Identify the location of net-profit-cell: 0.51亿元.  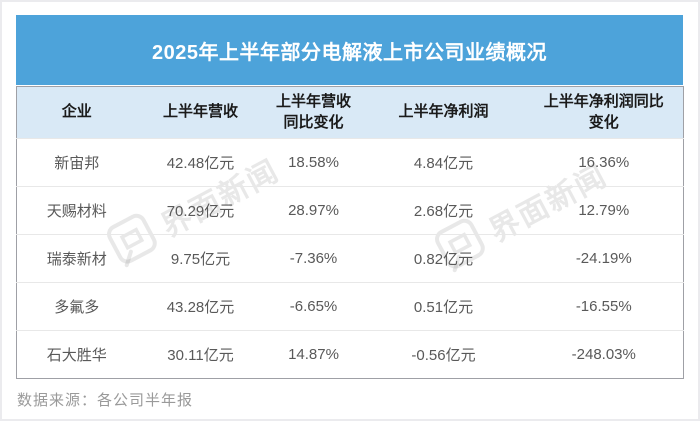
(443, 306).